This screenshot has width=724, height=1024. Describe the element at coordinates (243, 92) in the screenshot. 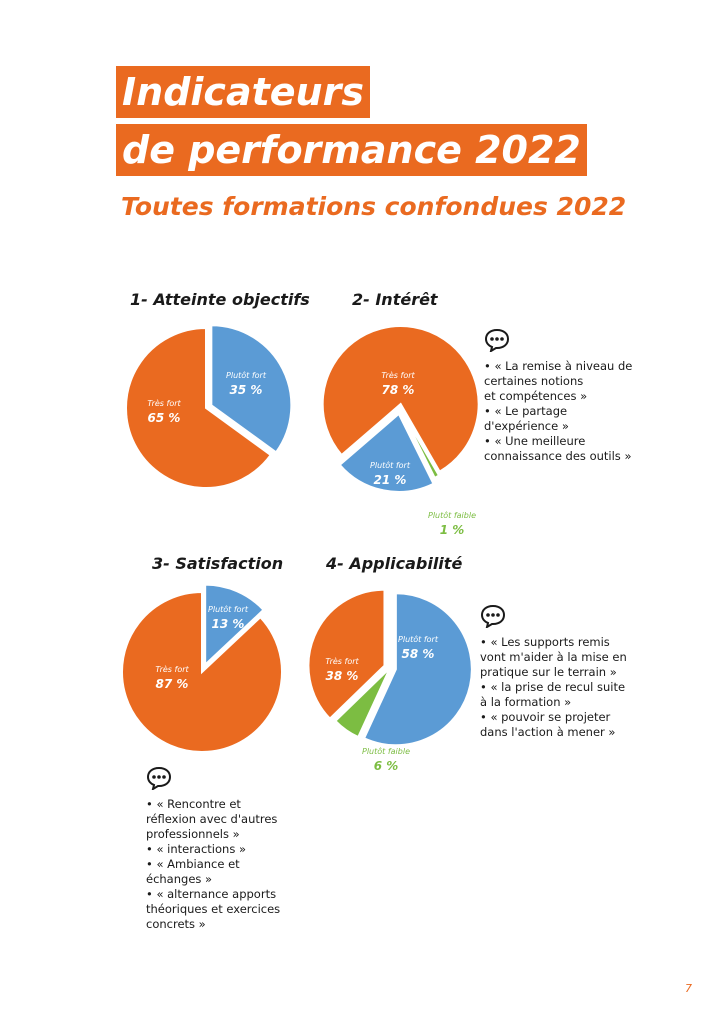

I see `page-title-line1: Indicateurs` at that location.